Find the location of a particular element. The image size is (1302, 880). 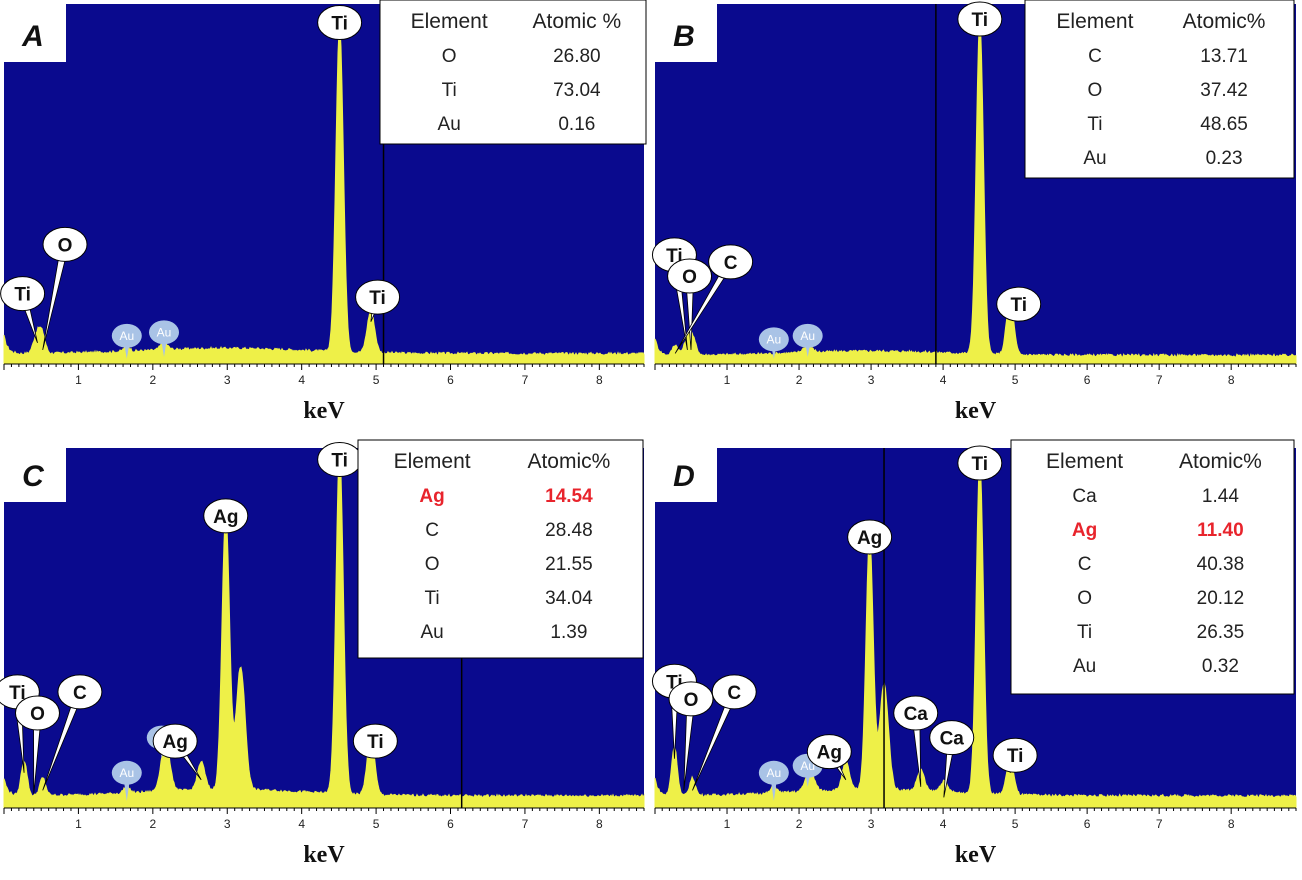

table-cell-value: 40.38 is located at coordinates (1221, 564).